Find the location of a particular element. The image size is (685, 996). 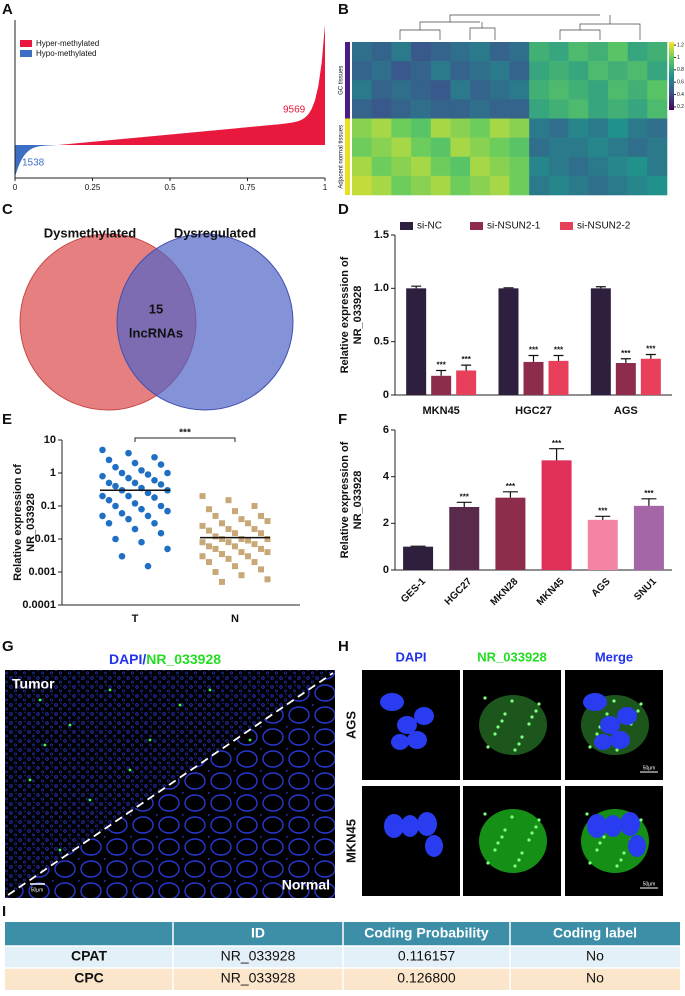

image-title: DAPI/NR_033928 is located at coordinates (165, 659).